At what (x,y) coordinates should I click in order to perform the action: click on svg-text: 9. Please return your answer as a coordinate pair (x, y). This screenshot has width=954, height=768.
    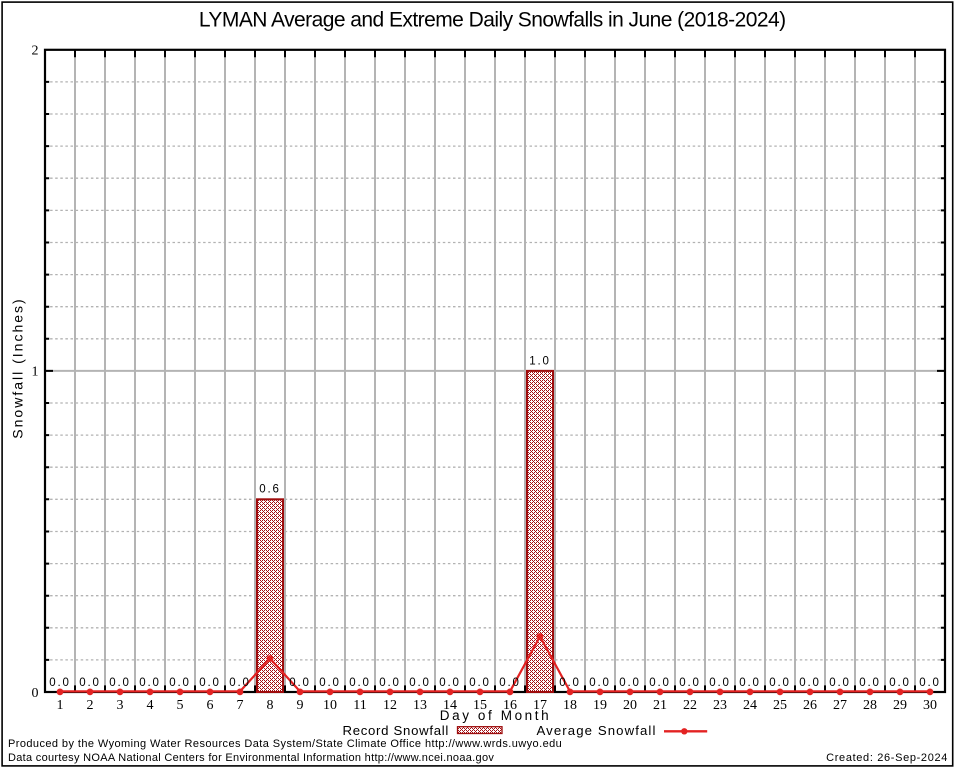
    Looking at the image, I should click on (300, 705).